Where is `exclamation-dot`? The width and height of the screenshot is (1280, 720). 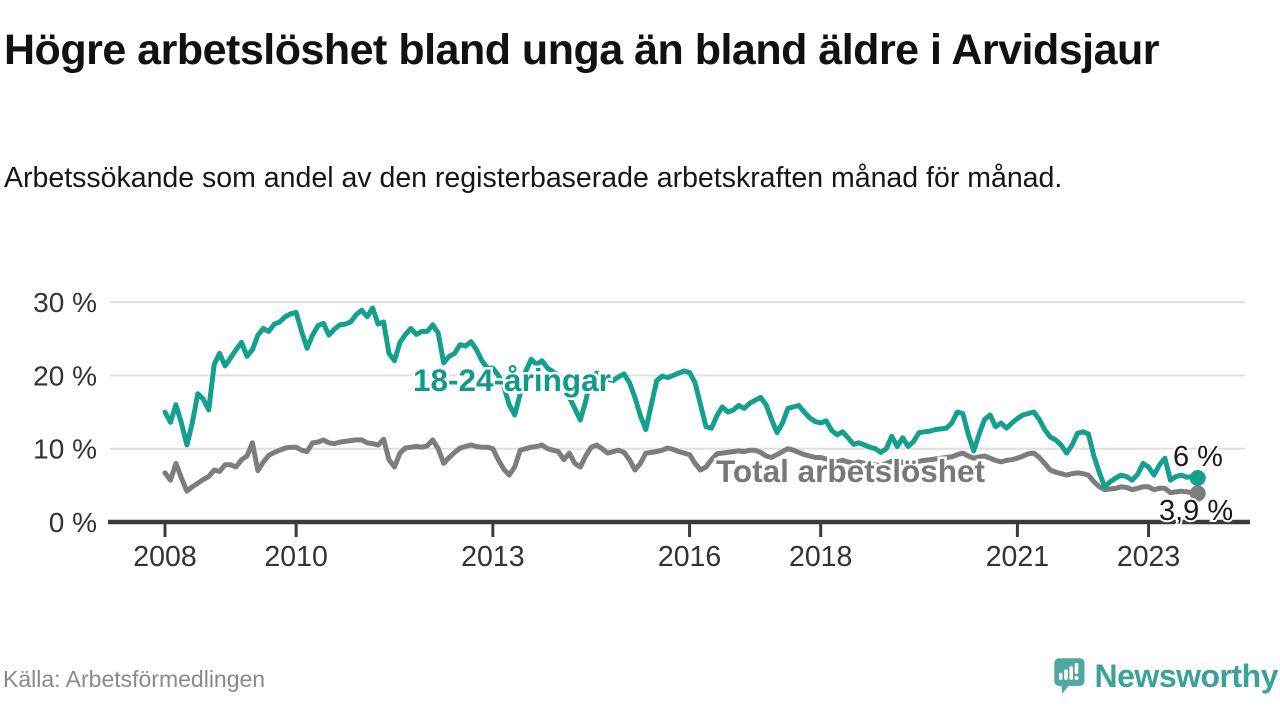 exclamation-dot is located at coordinates (1076, 678).